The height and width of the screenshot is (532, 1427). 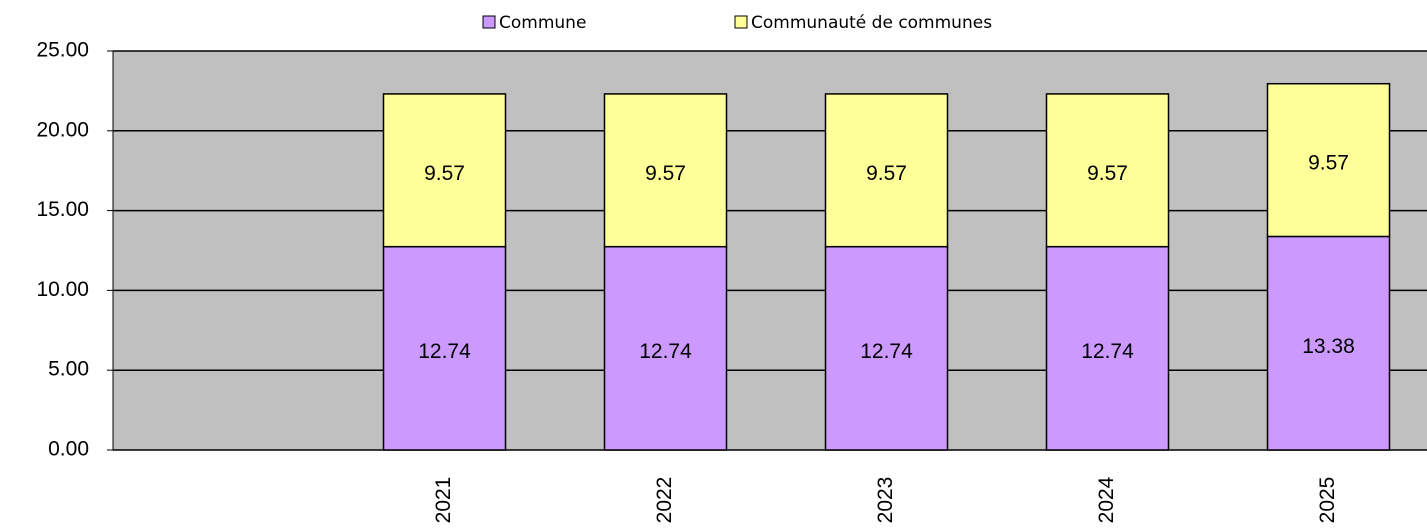 I want to click on y-tick-label: 10.00, so click(x=62, y=289).